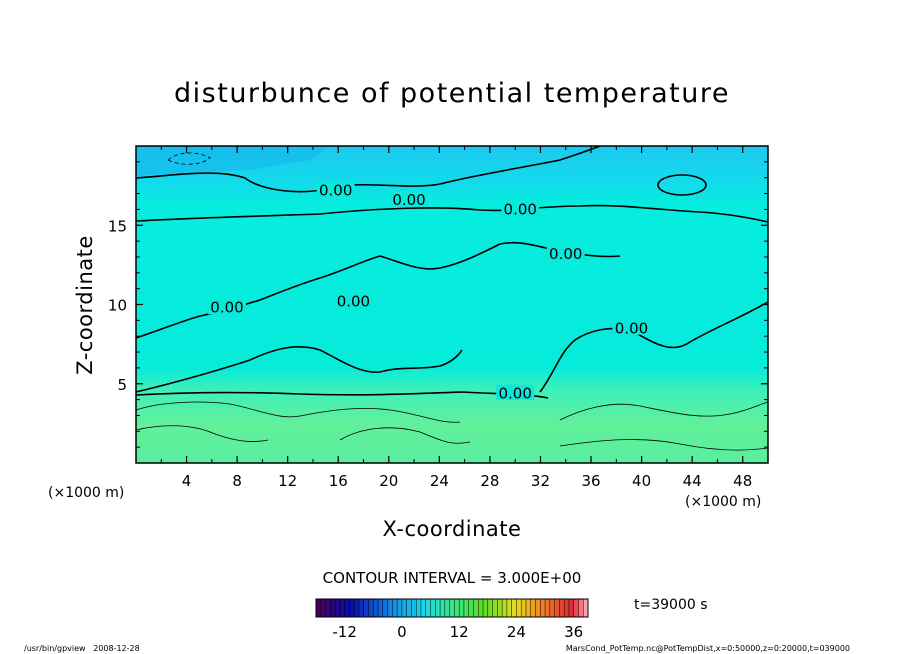 This screenshot has height=654, width=904. What do you see at coordinates (489, 481) in the screenshot?
I see `x-tick-label: 28` at bounding box center [489, 481].